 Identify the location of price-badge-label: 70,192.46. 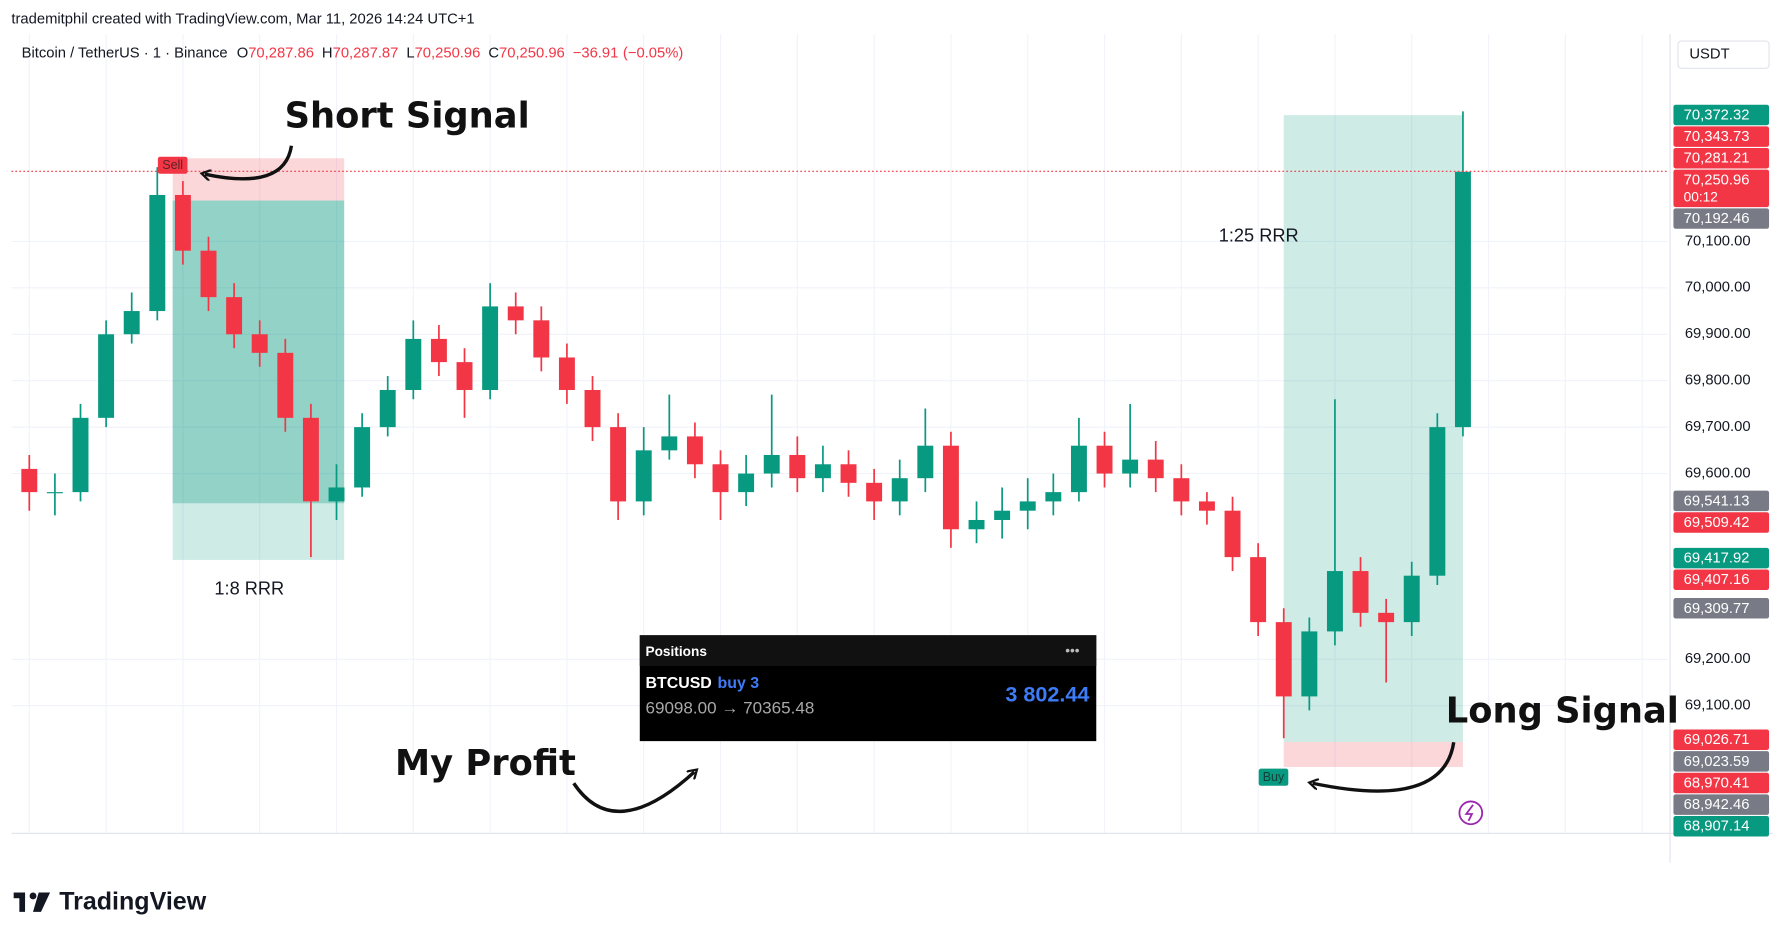
(1717, 219).